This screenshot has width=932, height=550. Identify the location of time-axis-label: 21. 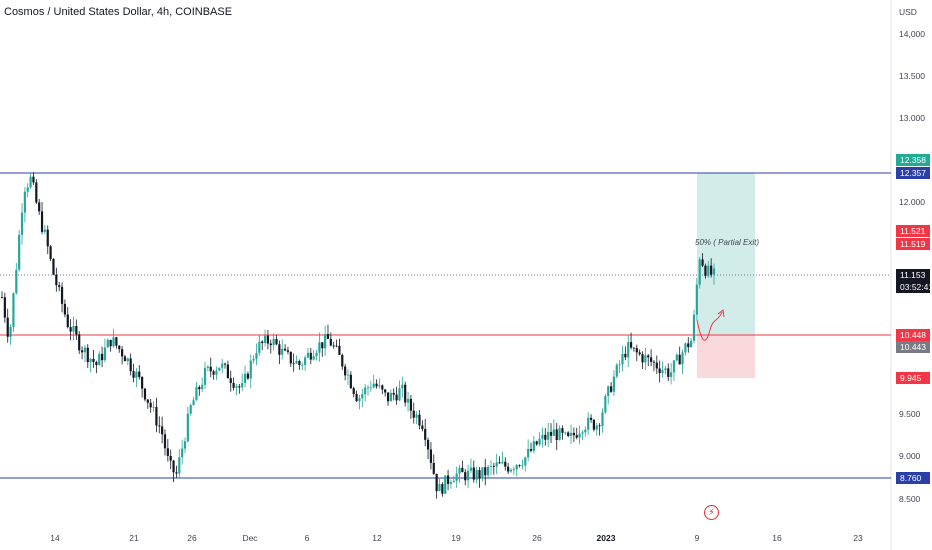
(134, 538).